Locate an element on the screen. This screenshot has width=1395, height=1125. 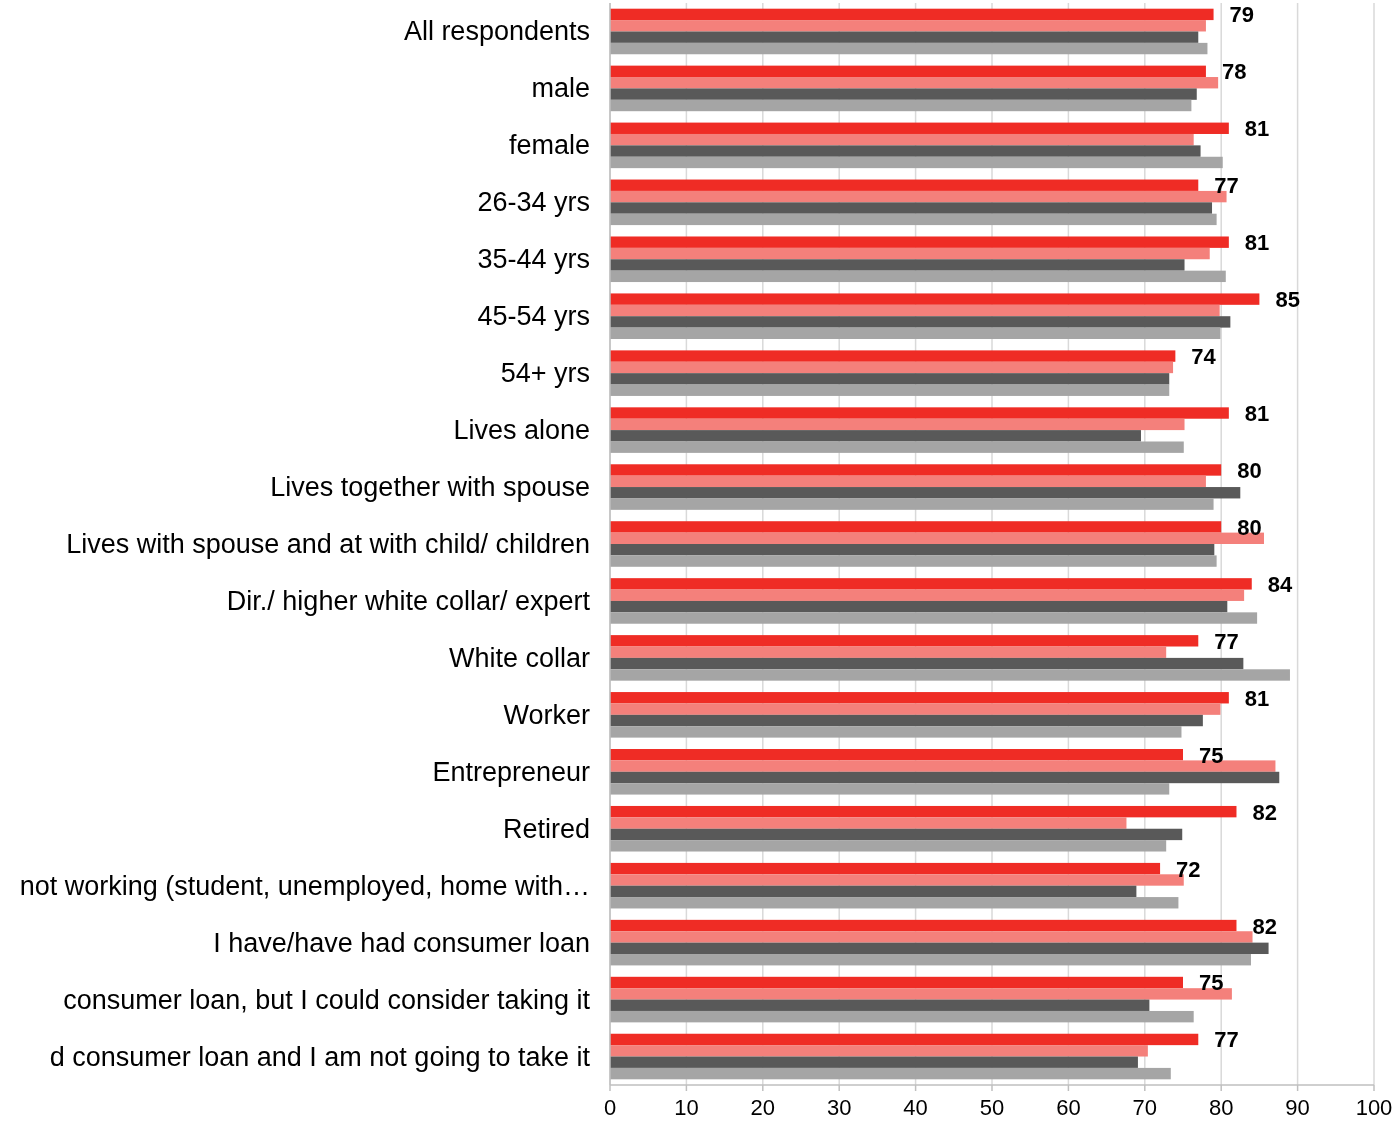
y-tick-label: I have/have had consumer loan is located at coordinates (401, 942).